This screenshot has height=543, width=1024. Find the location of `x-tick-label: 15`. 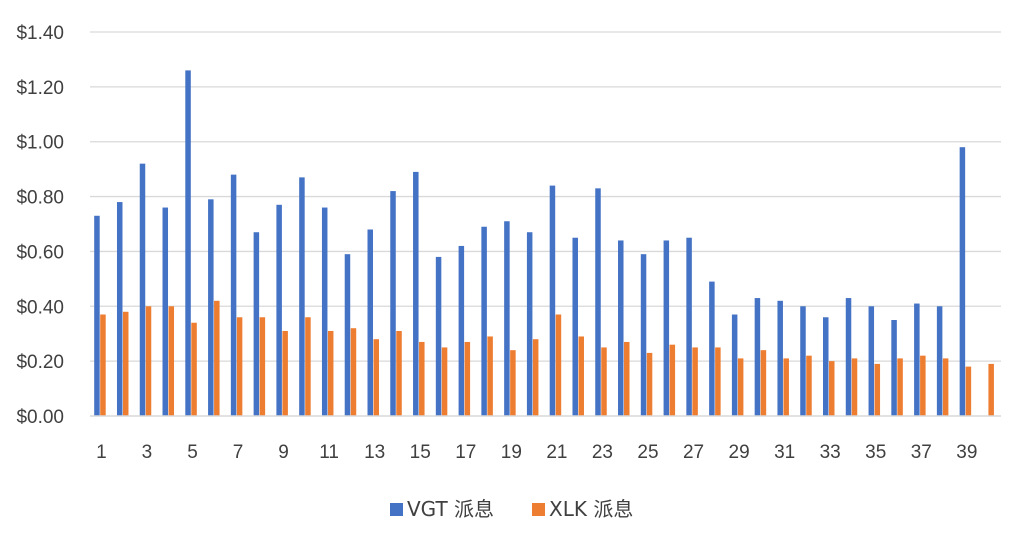

x-tick-label: 15 is located at coordinates (420, 452).